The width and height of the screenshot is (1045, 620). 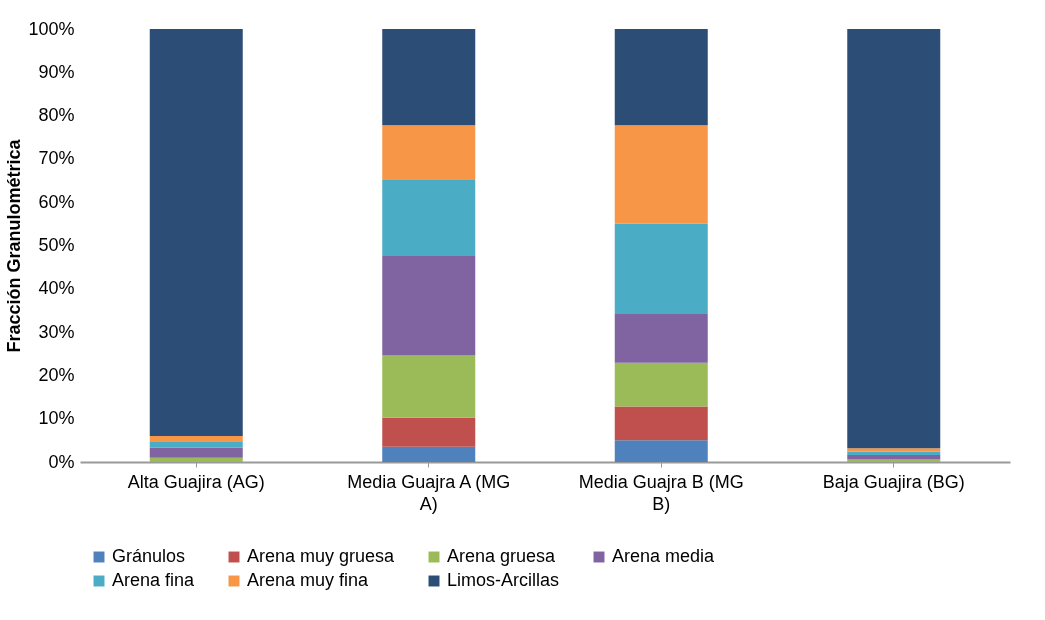 What do you see at coordinates (51, 28) in the screenshot?
I see `y-tick-label: 100%` at bounding box center [51, 28].